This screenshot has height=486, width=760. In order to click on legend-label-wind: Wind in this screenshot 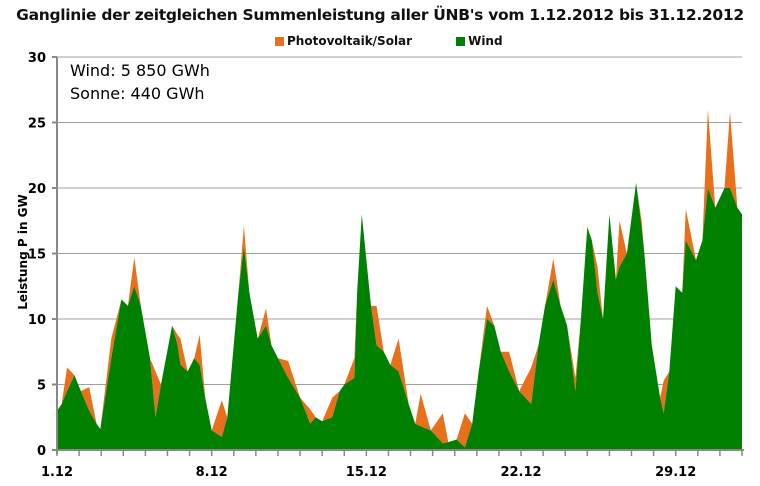, I will do `click(485, 41)`.